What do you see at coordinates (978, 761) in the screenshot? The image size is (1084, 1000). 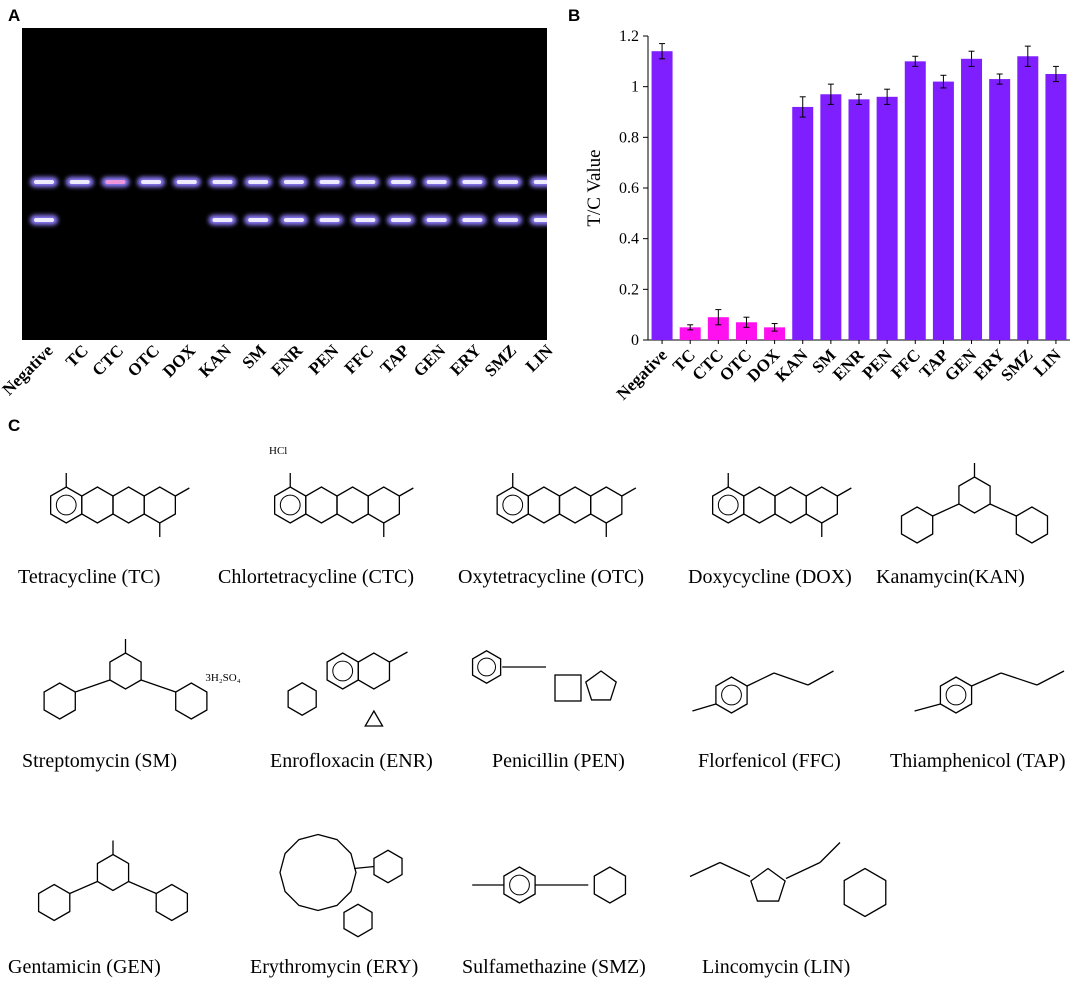 I see `structure-name: Thiamphenicol (TAP)` at bounding box center [978, 761].